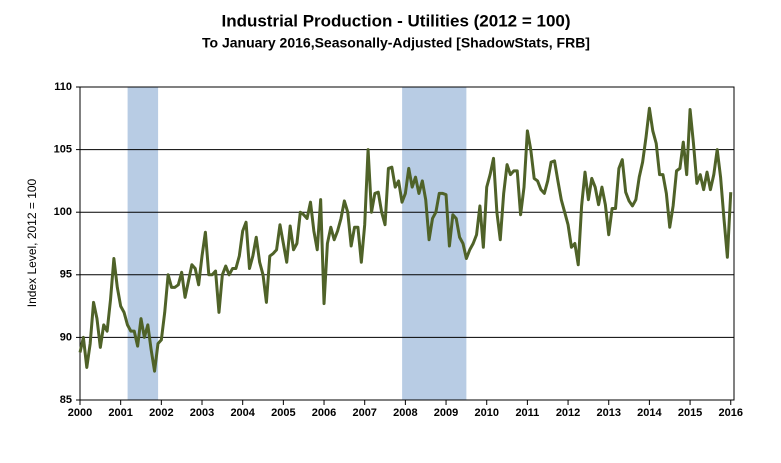 The width and height of the screenshot is (781, 463). What do you see at coordinates (608, 413) in the screenshot?
I see `x-tick-label: 2013` at bounding box center [608, 413].